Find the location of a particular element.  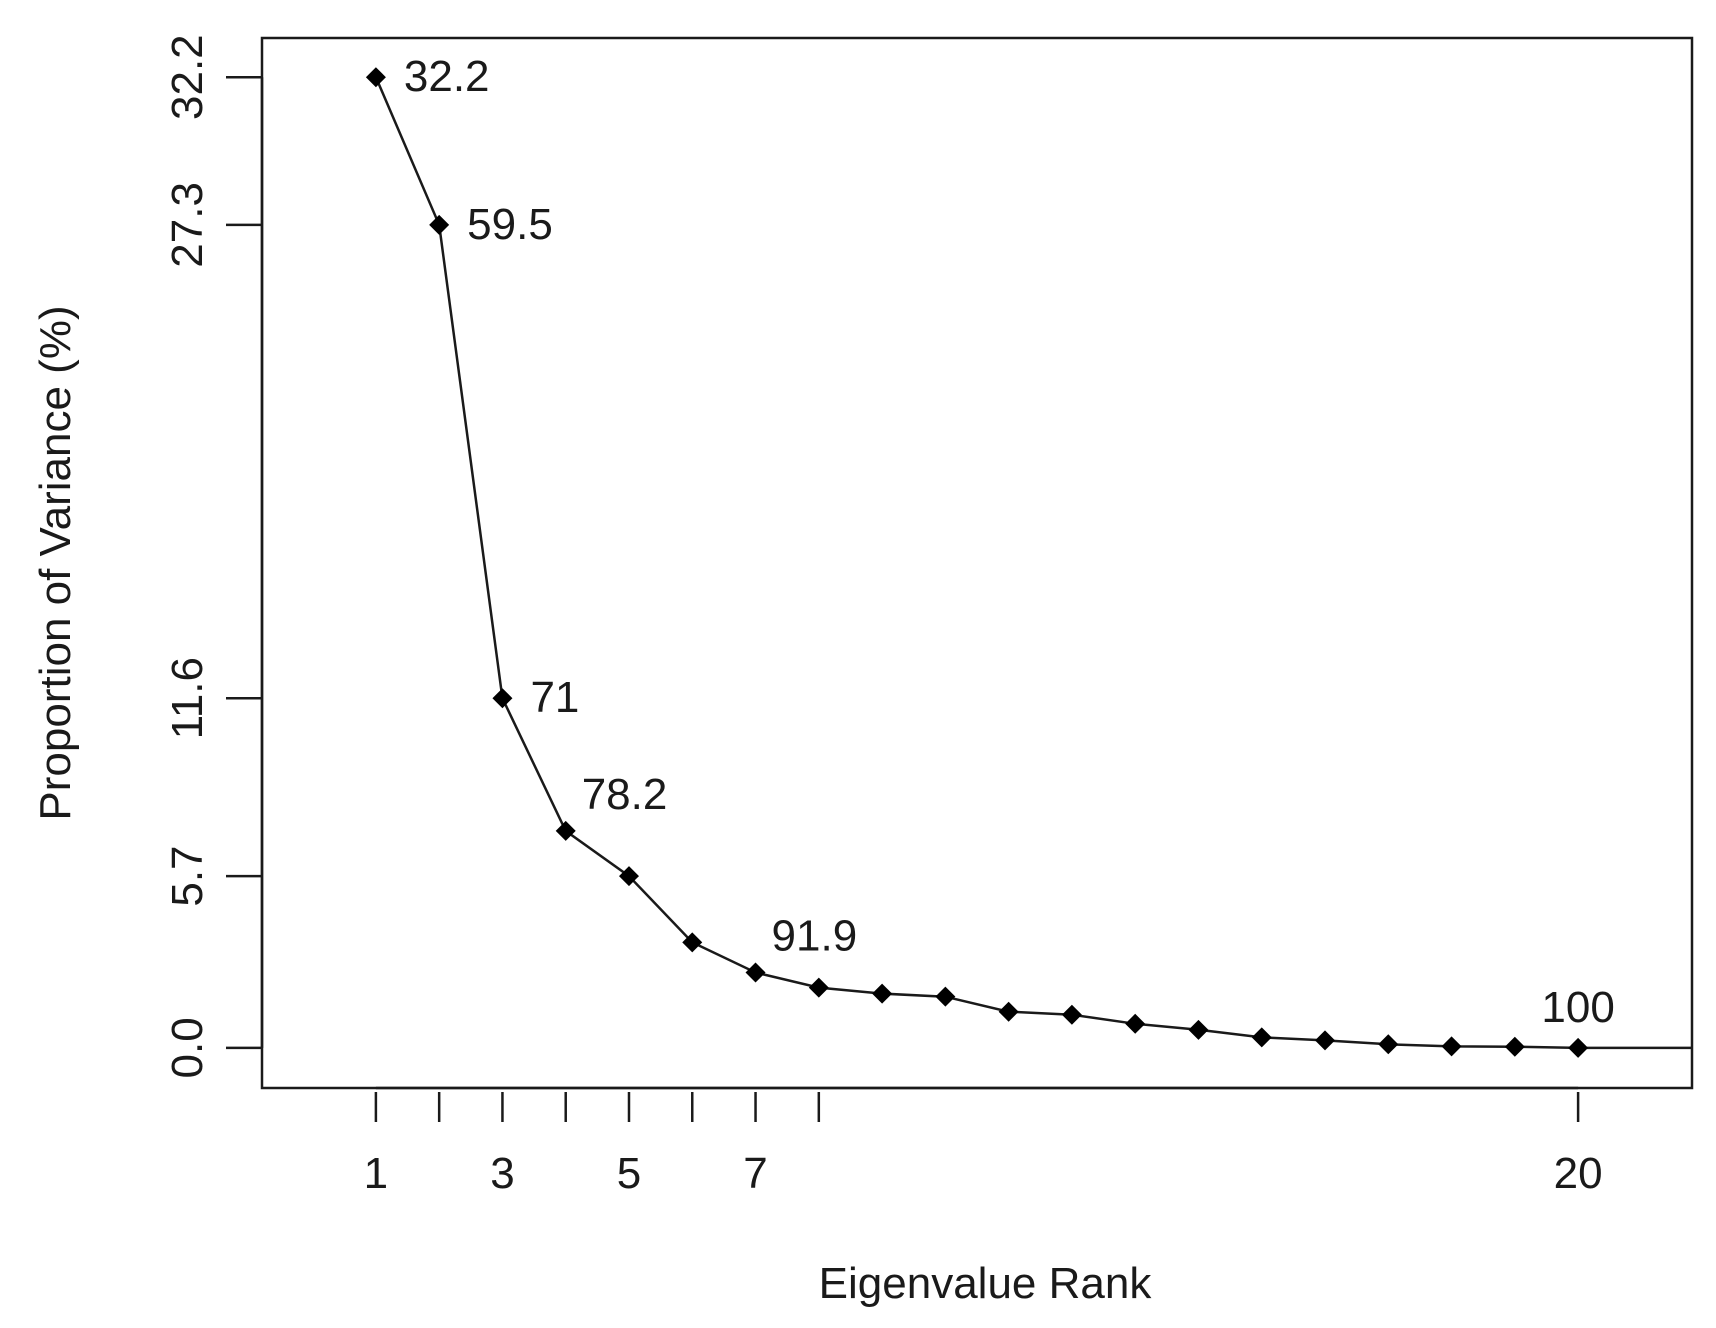

data-label-2: 59.5 is located at coordinates (510, 224).